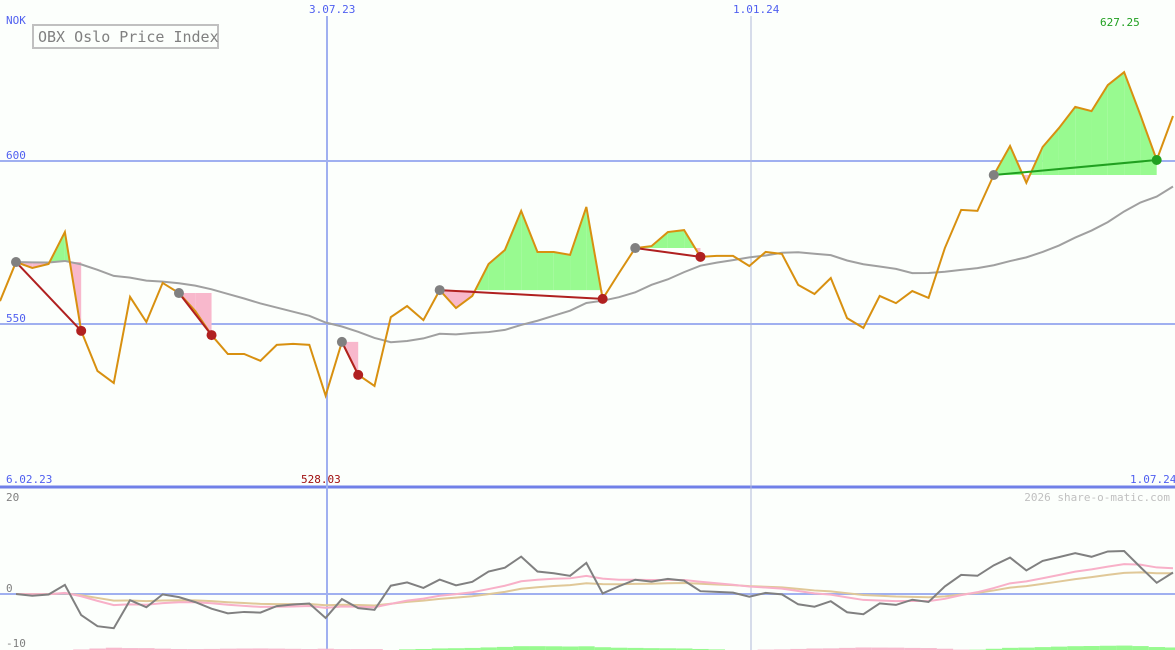  I want to click on x-tick-jan24: 1.01.24, so click(756, 9).